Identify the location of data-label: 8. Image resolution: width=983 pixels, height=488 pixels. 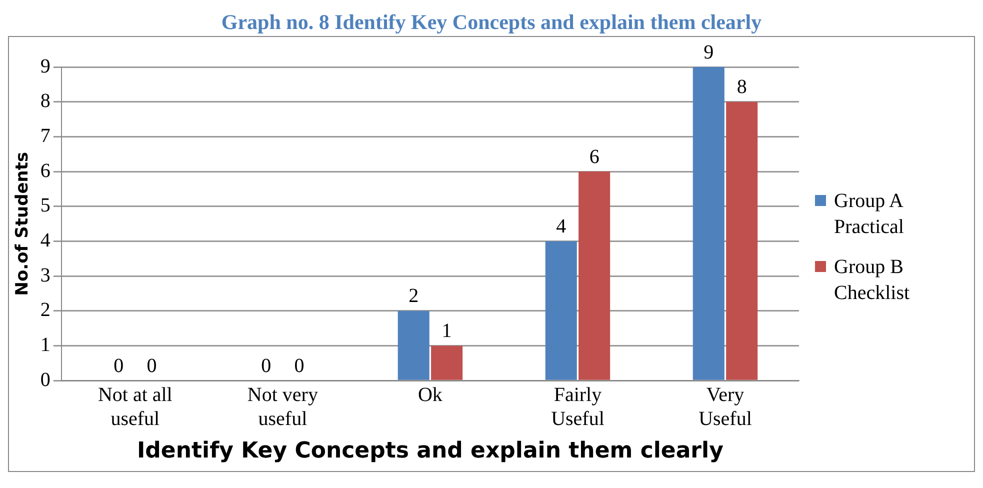
(741, 87).